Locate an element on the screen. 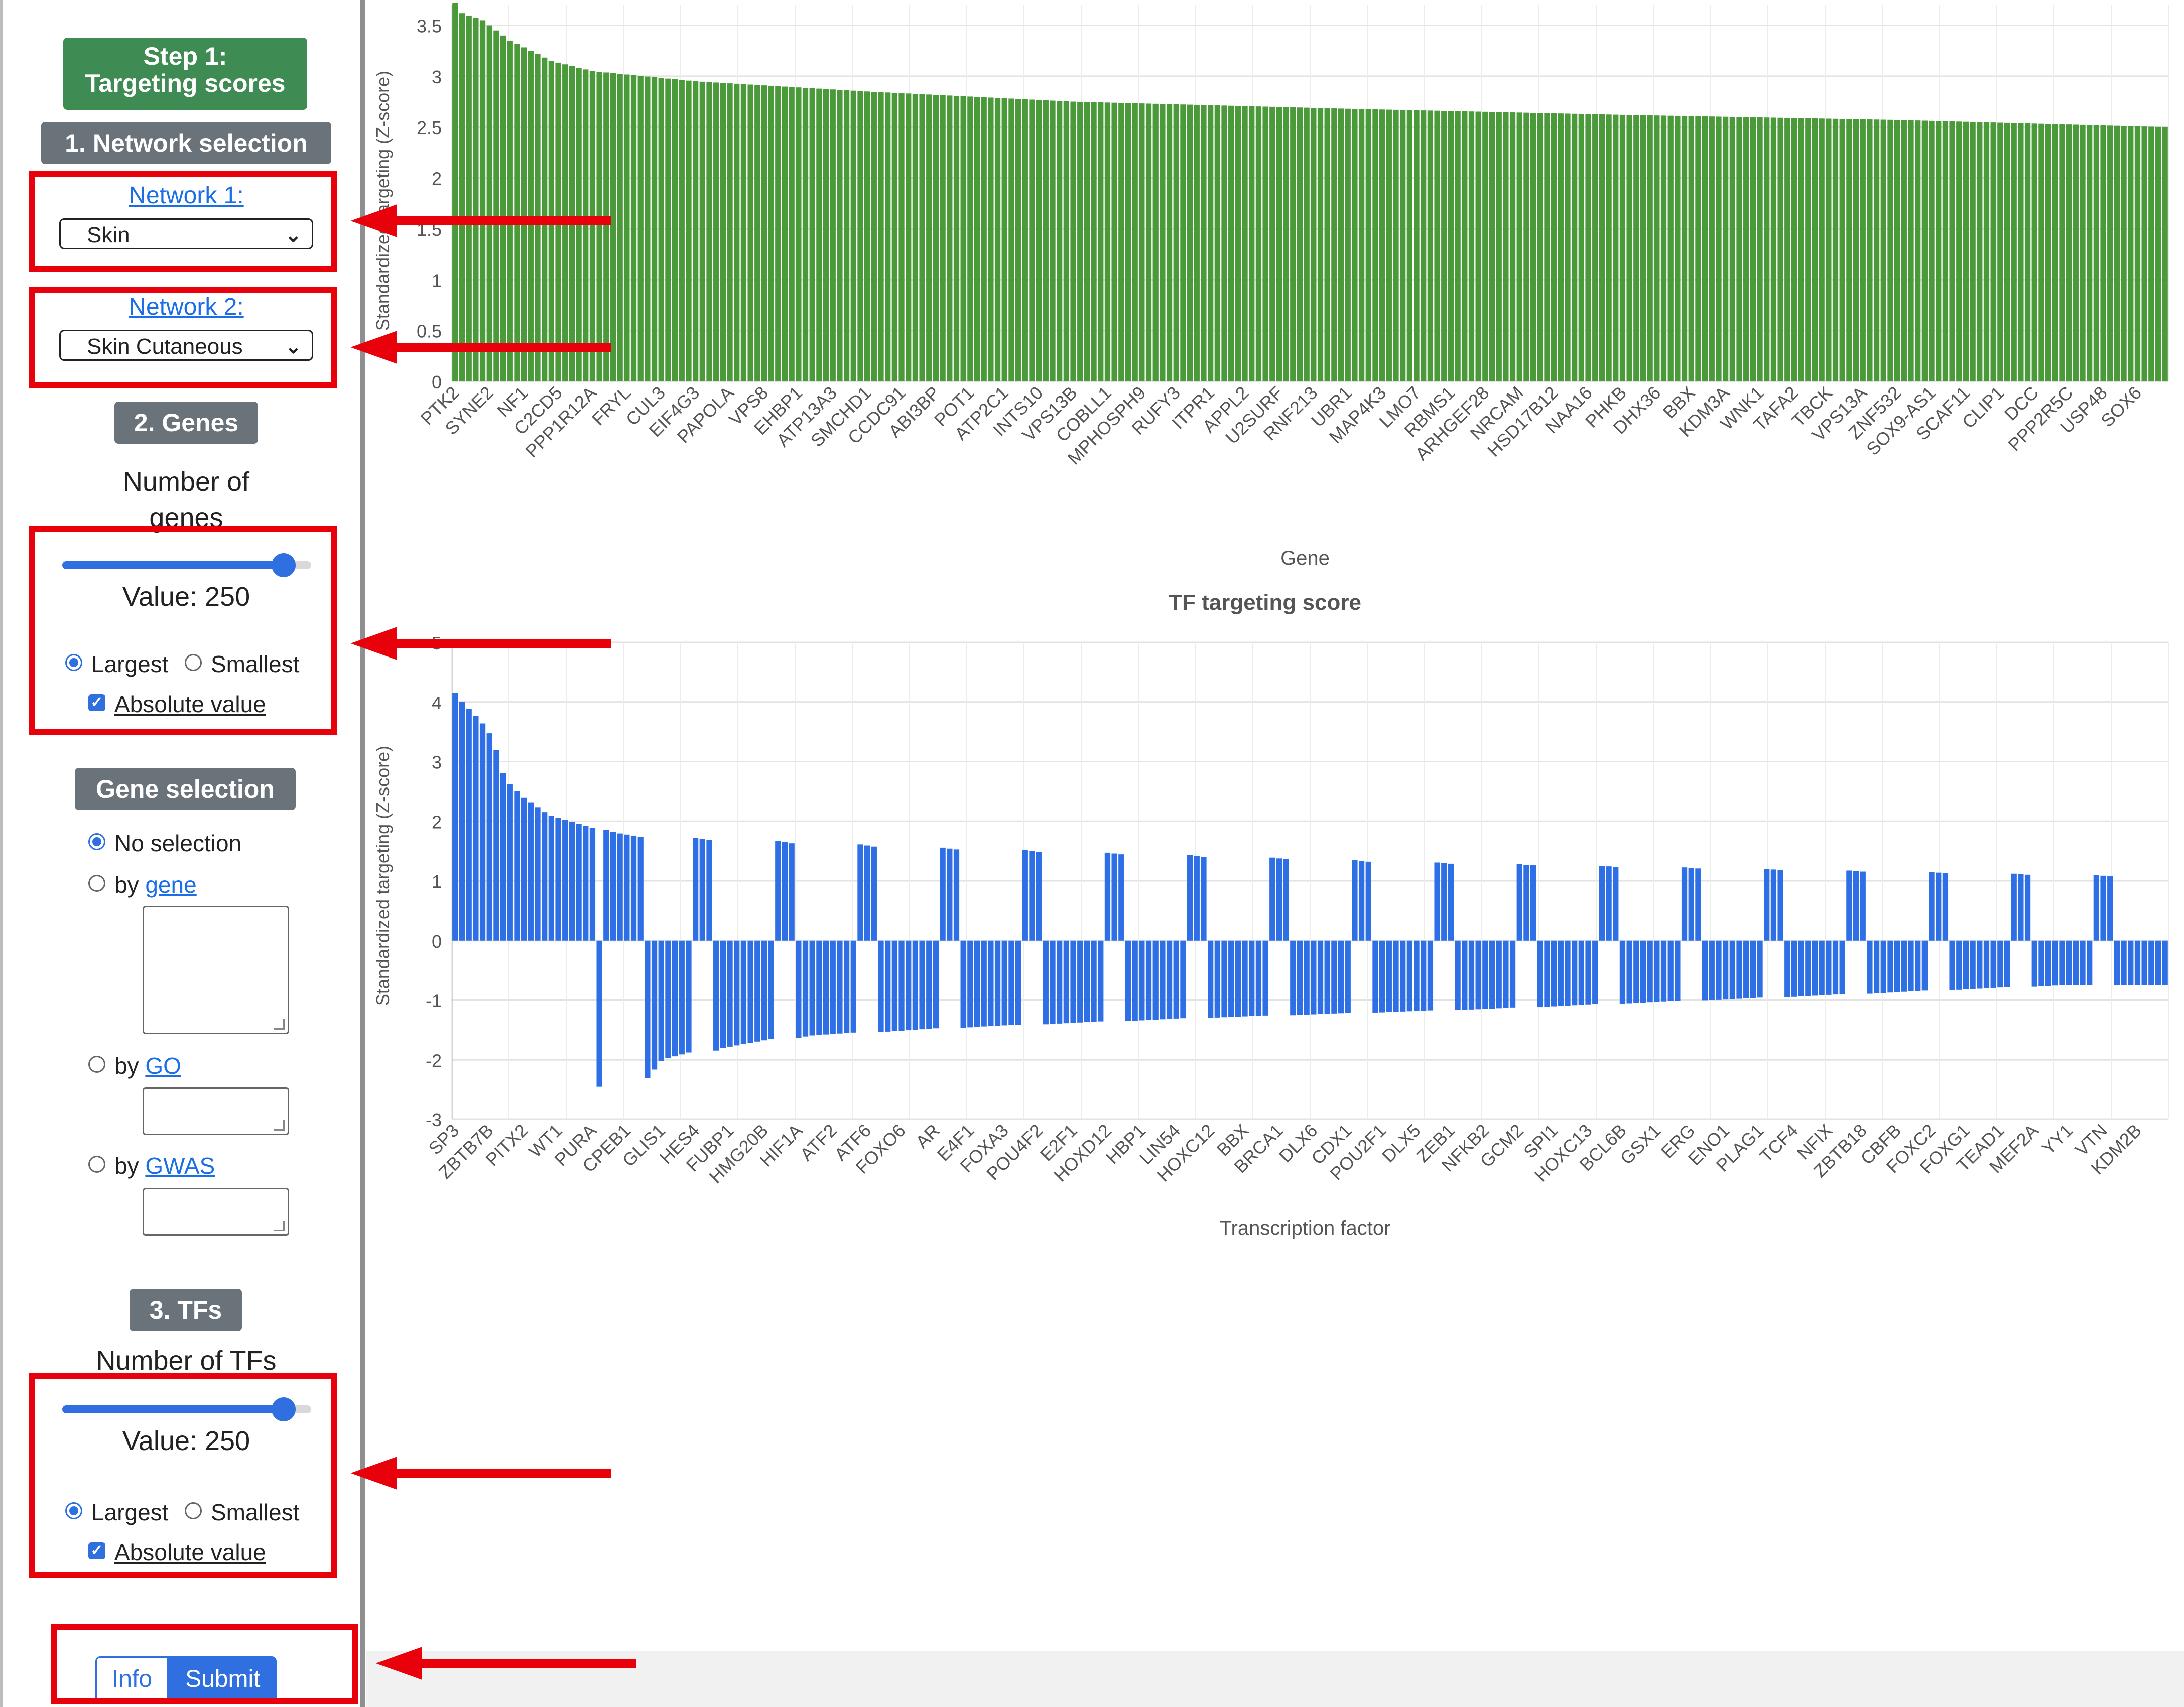  gene-x-tick-label: SOX6 is located at coordinates (2121, 406).